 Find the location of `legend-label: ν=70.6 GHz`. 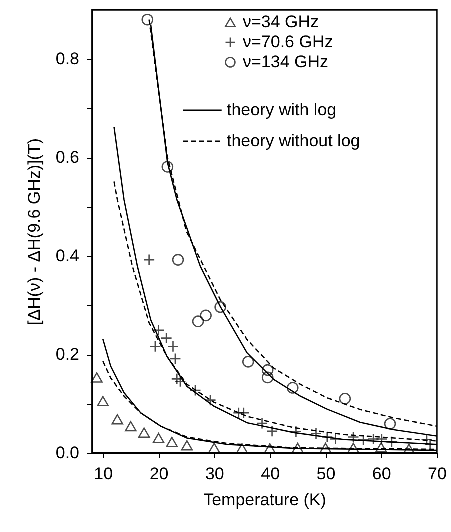

legend-label: ν=70.6 GHz is located at coordinates (288, 42).